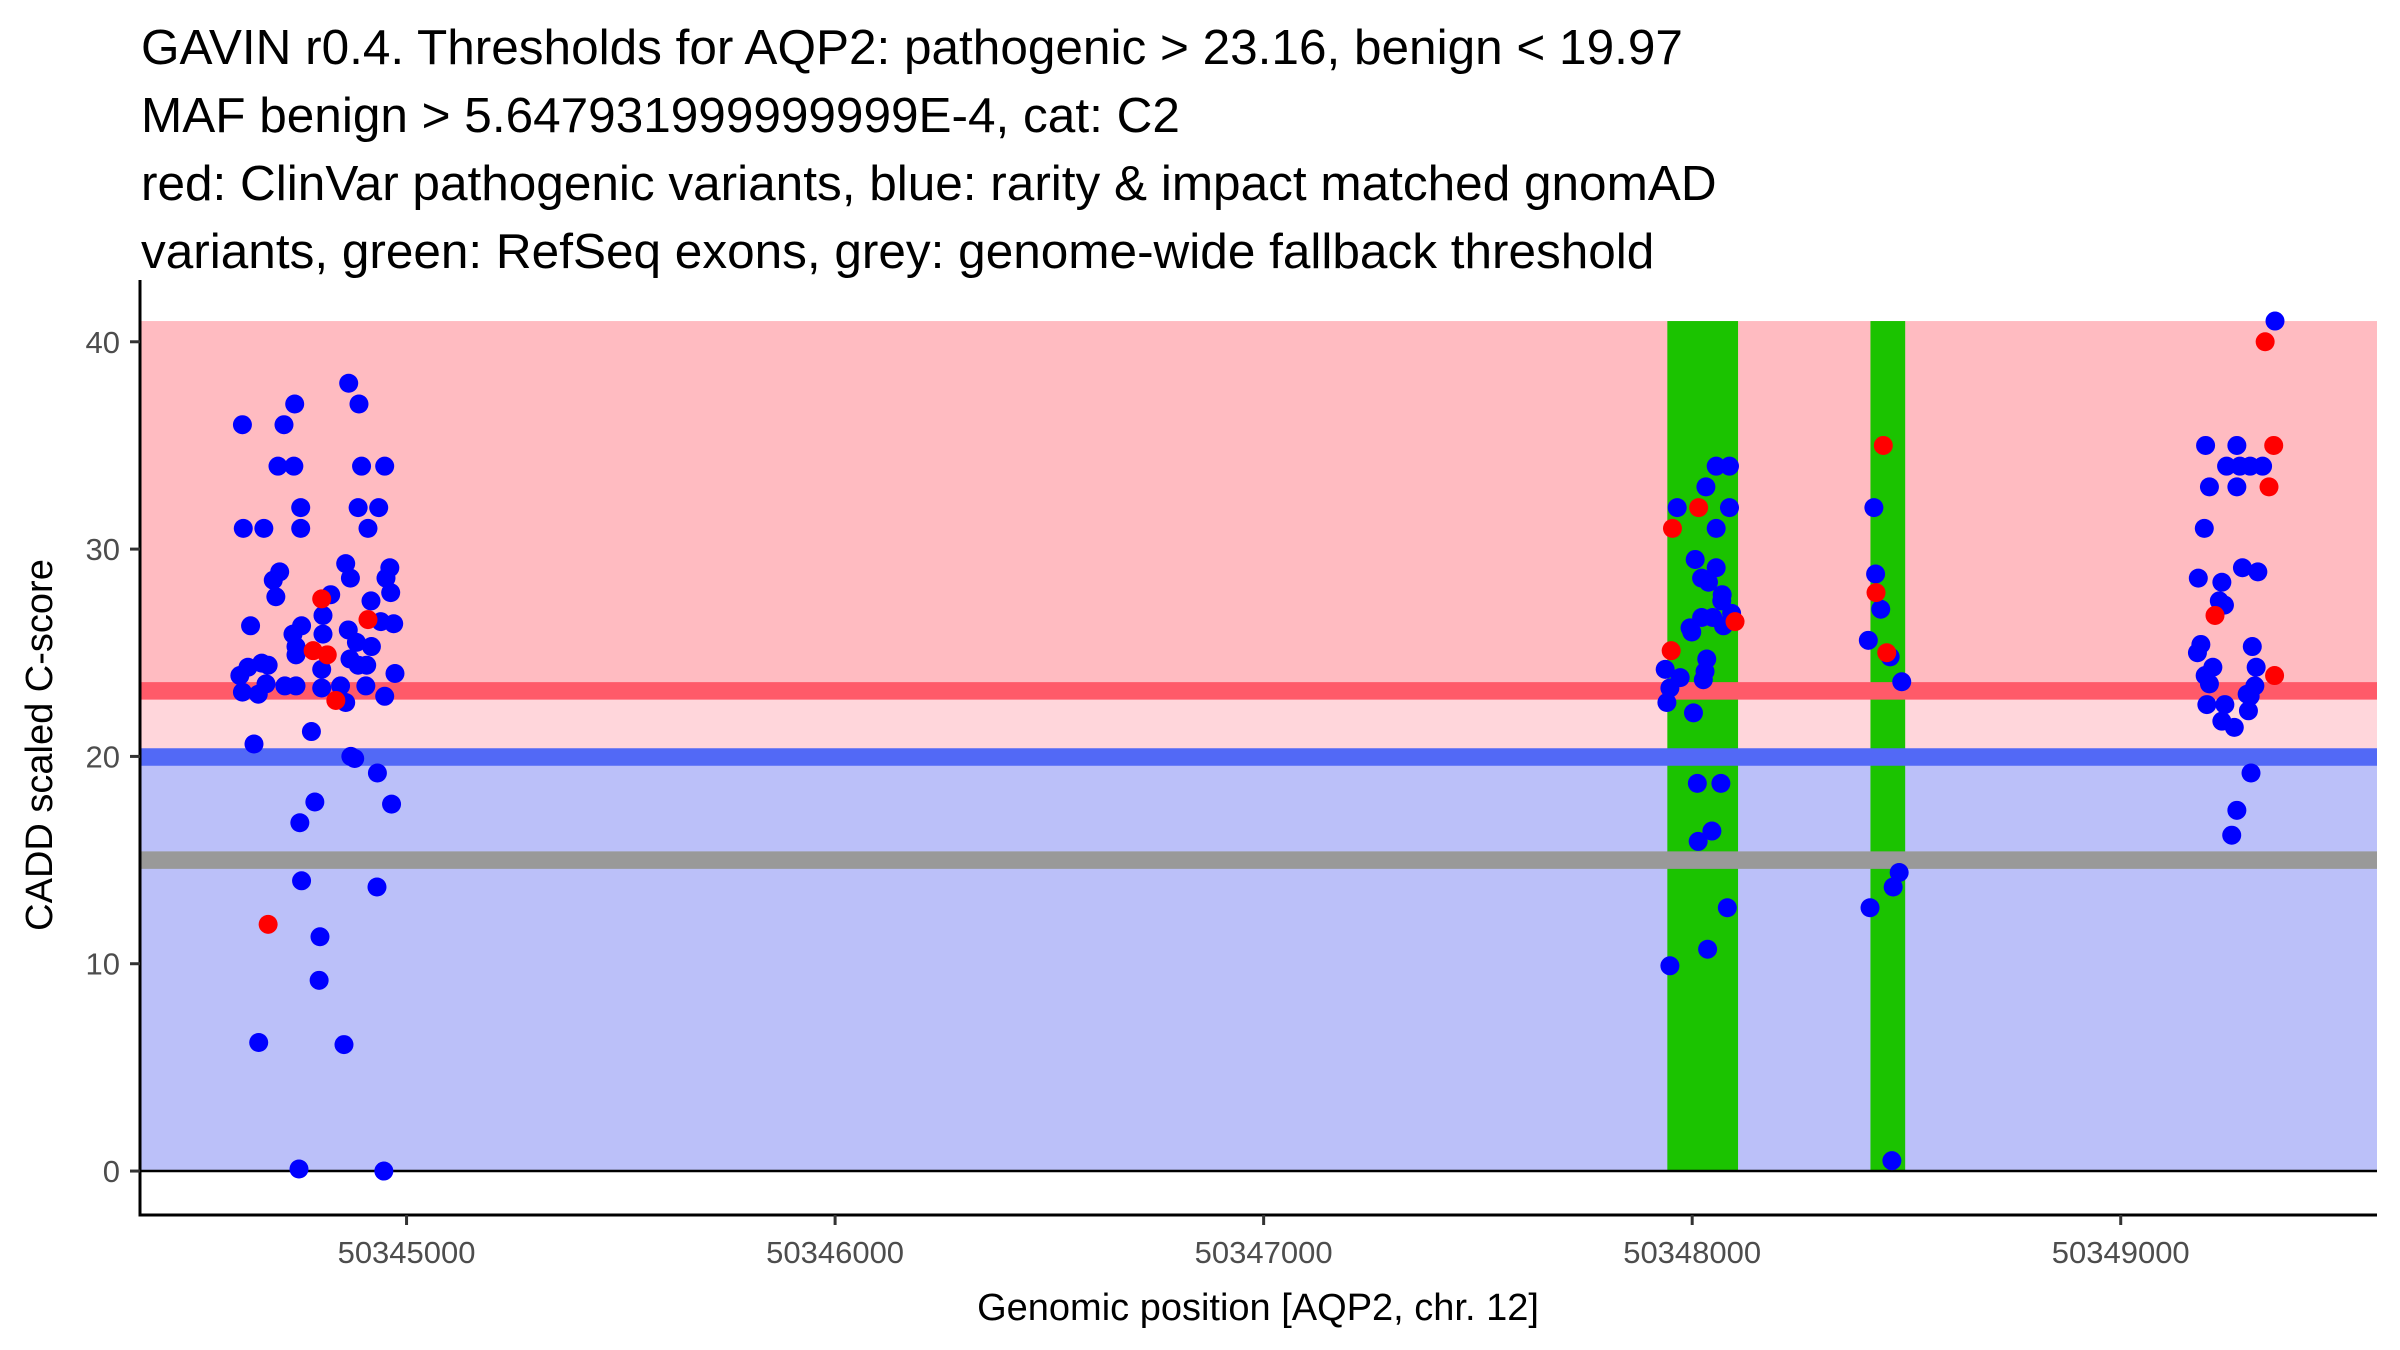  I want to click on y-tick-label: 20, so click(103, 756).